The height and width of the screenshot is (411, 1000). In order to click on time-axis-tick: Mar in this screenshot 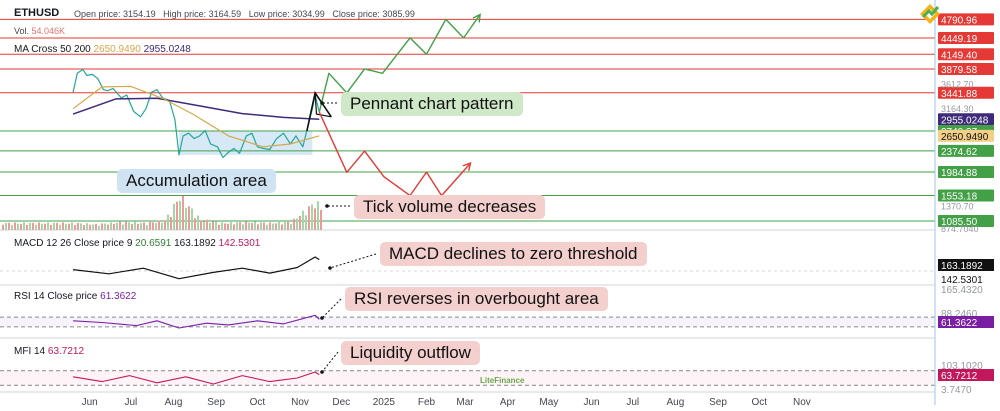, I will do `click(465, 402)`.